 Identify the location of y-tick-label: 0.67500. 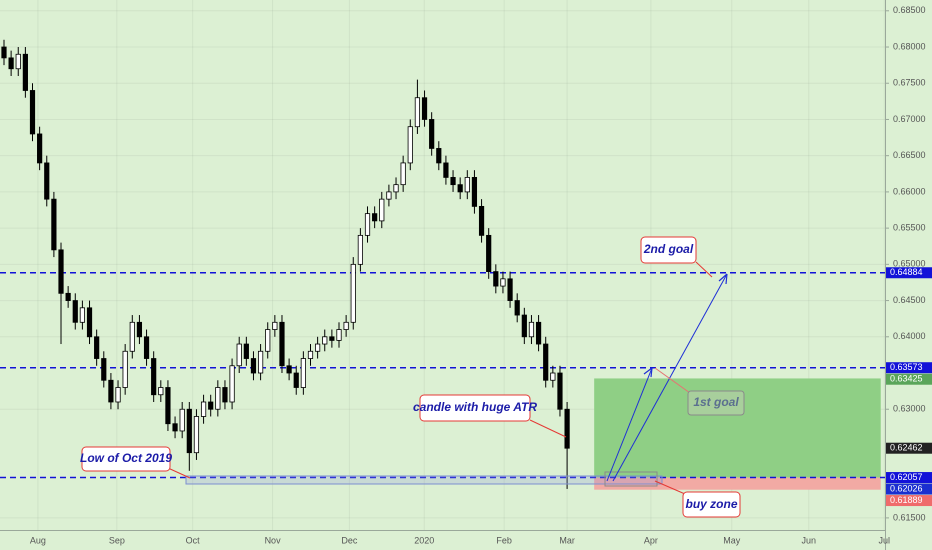
(909, 83).